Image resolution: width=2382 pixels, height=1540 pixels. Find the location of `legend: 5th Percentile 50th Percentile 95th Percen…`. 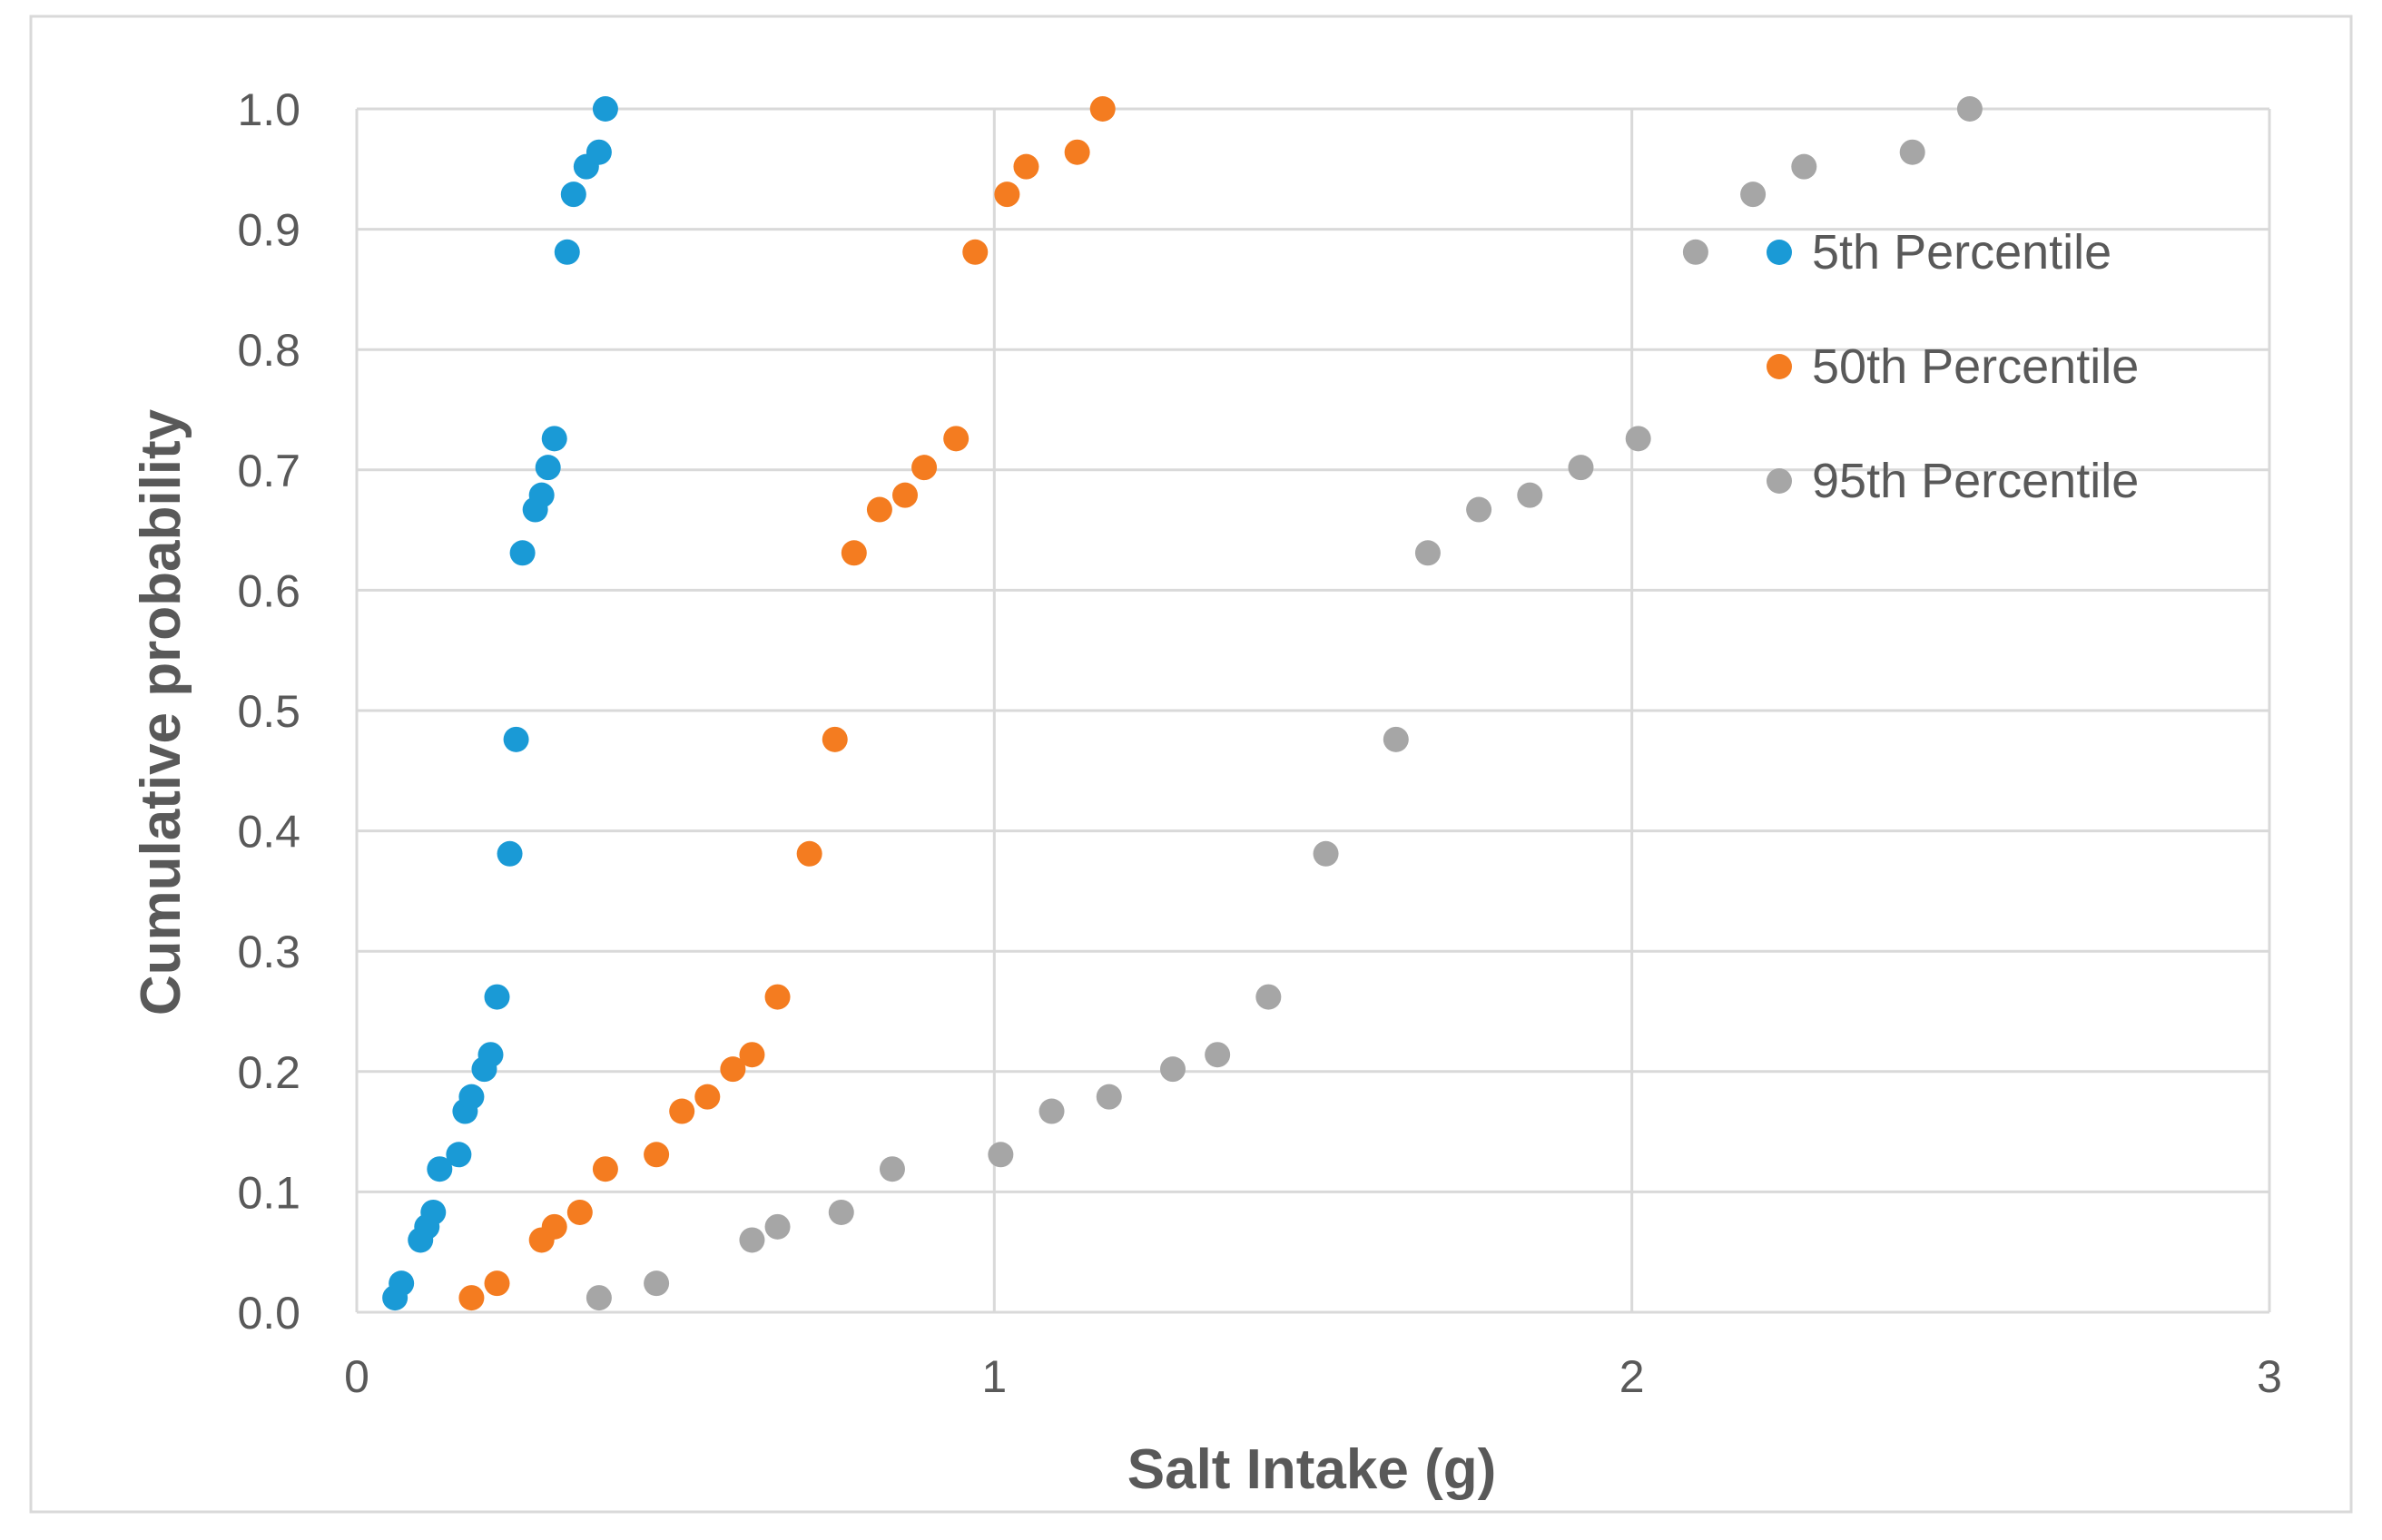

legend: 5th Percentile 50th Percentile 95th Percen… is located at coordinates (1953, 366).